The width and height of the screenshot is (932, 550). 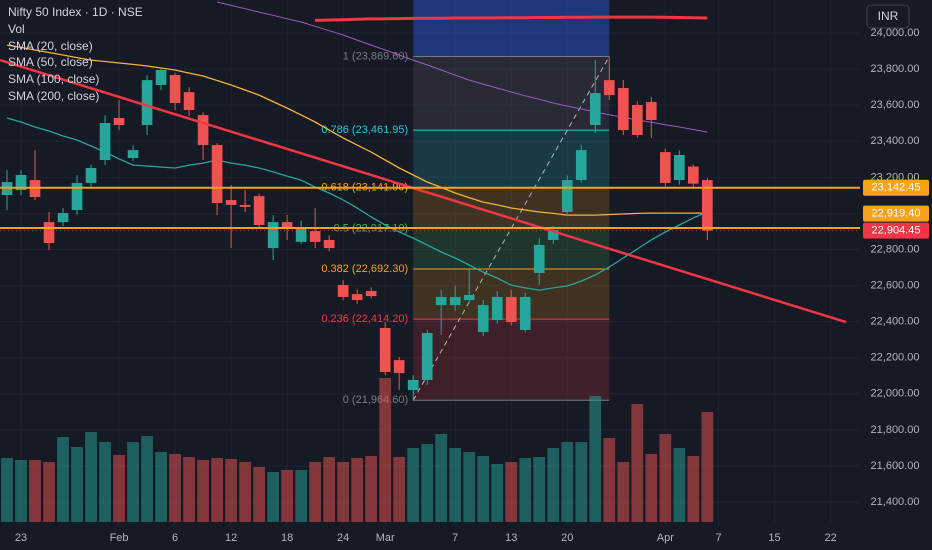 What do you see at coordinates (511, 538) in the screenshot?
I see `x-tick-label: 13` at bounding box center [511, 538].